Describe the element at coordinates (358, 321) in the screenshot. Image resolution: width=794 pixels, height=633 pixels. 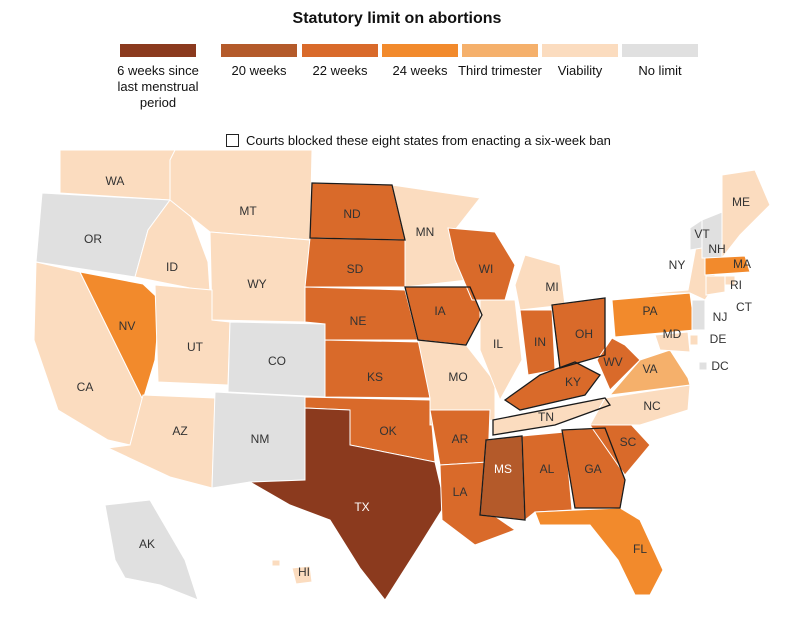
I see `state-label-ne: NE` at that location.